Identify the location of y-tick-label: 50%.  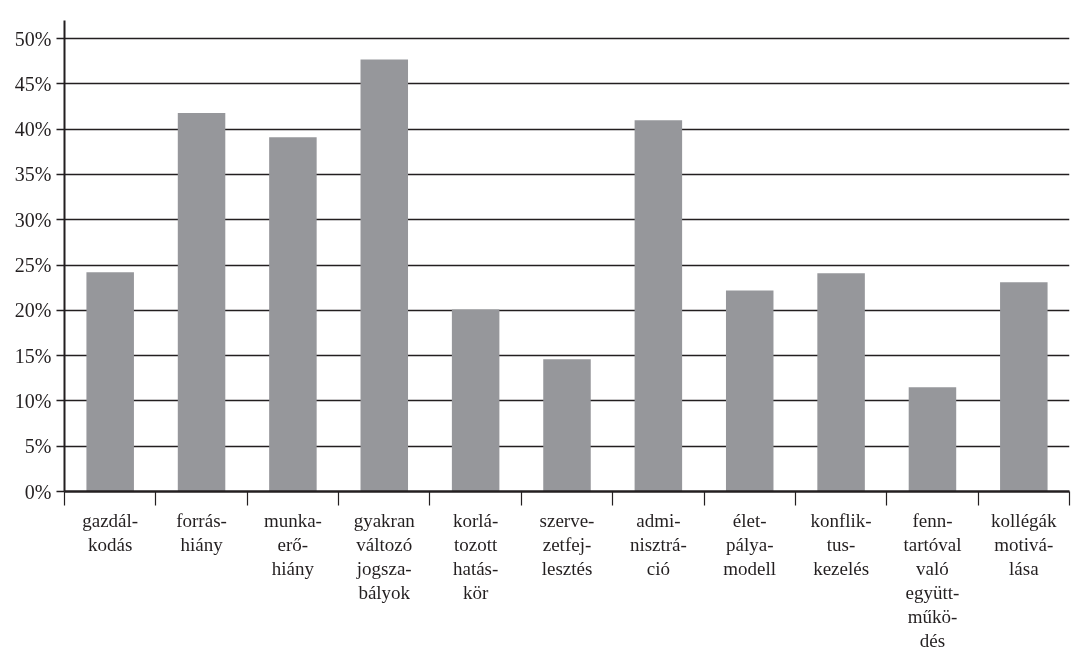
(33, 38).